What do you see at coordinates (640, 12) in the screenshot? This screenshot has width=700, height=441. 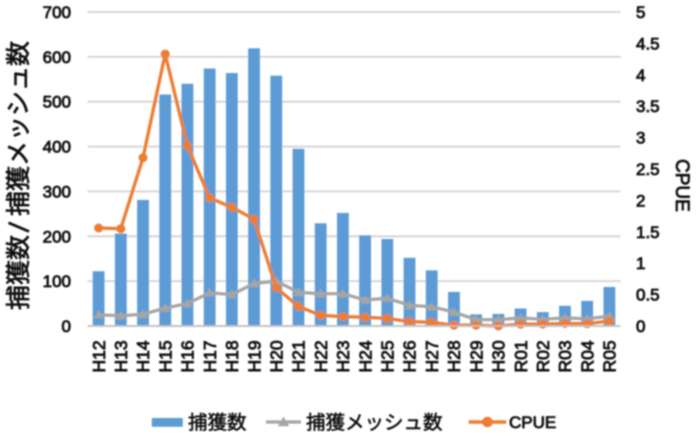 I see `svg-text: 5` at bounding box center [640, 12].